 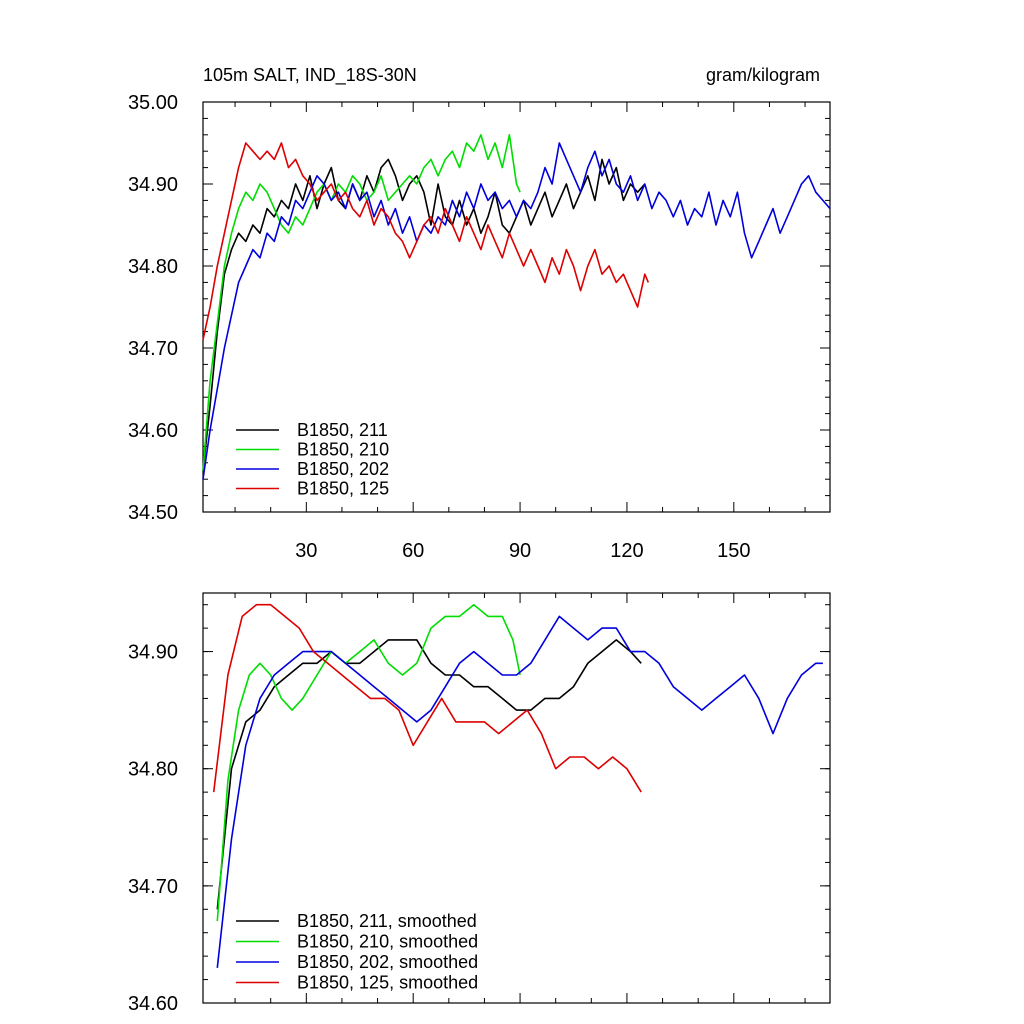 What do you see at coordinates (343, 469) in the screenshot?
I see `top-legend-label-2: B1850, 202` at bounding box center [343, 469].